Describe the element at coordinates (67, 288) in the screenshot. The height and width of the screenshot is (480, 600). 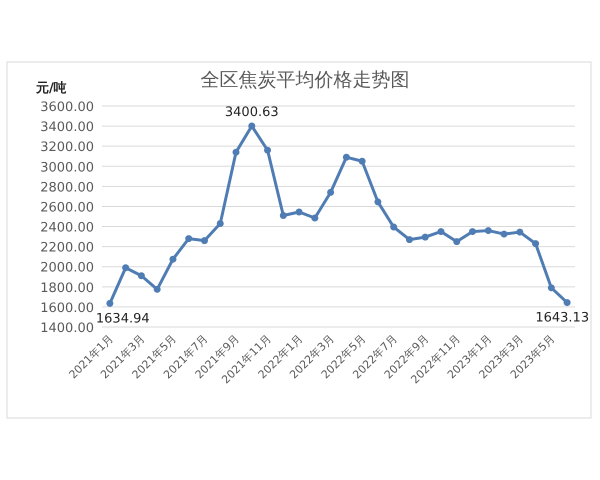
I see `y-tick-label: 1800.00` at that location.